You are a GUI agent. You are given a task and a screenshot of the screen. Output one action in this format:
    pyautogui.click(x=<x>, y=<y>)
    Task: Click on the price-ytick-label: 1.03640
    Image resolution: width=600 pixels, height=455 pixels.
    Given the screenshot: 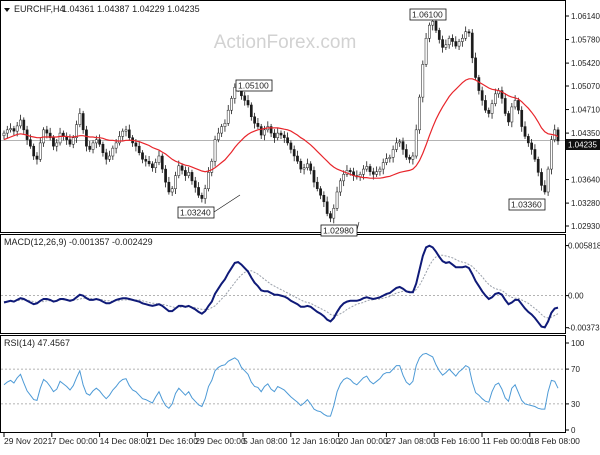 What is the action you would take?
    pyautogui.click(x=585, y=180)
    